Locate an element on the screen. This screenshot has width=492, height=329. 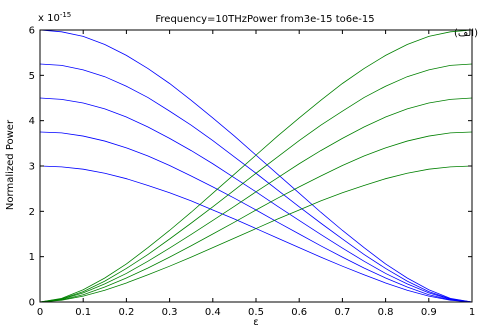
x-tick-label: 0.6 is located at coordinates (299, 312).